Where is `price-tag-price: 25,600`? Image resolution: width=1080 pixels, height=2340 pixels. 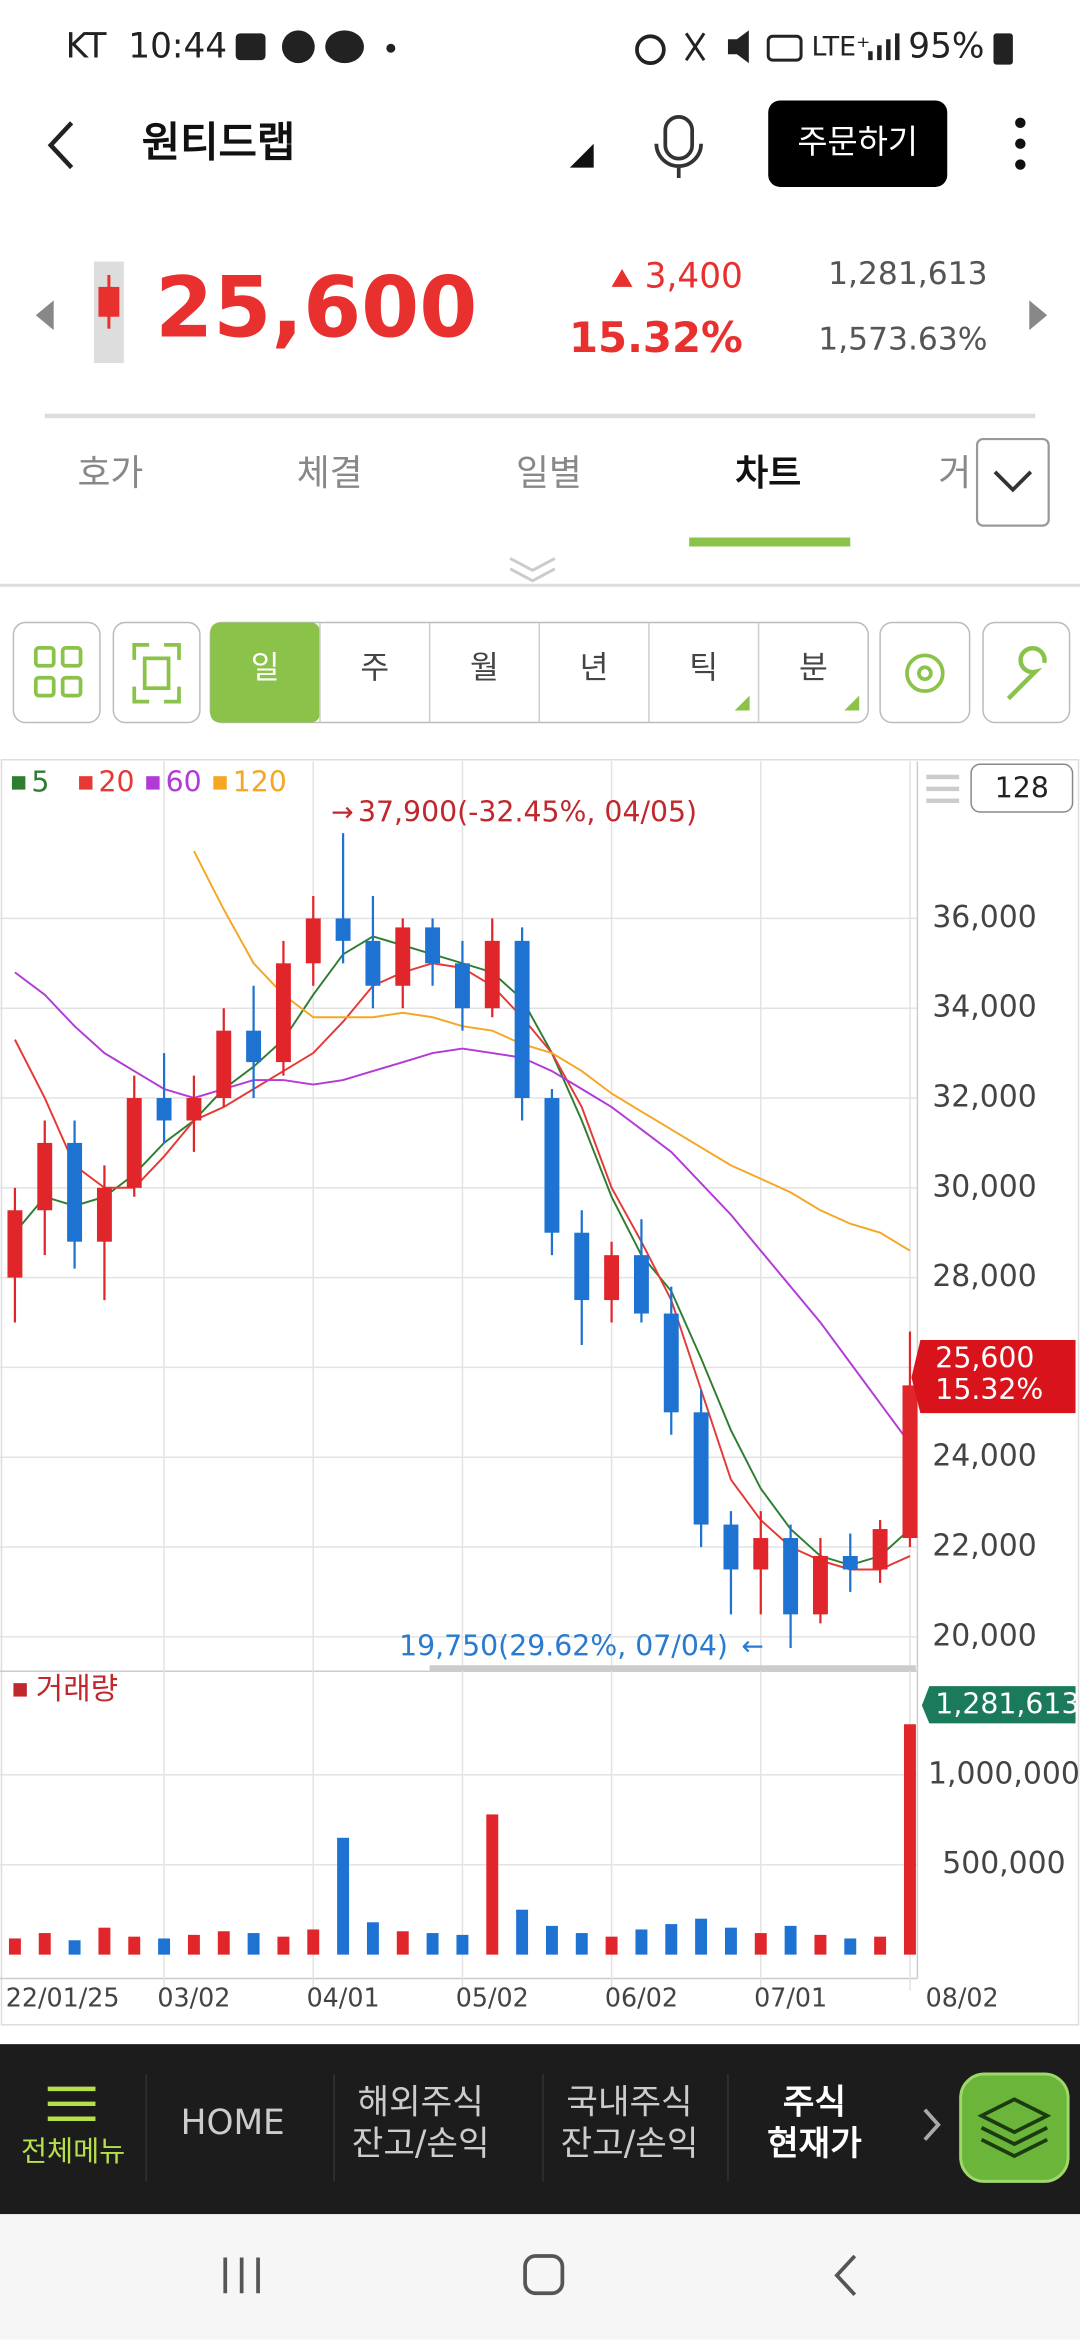
price-tag-price: 25,600 is located at coordinates (984, 1357).